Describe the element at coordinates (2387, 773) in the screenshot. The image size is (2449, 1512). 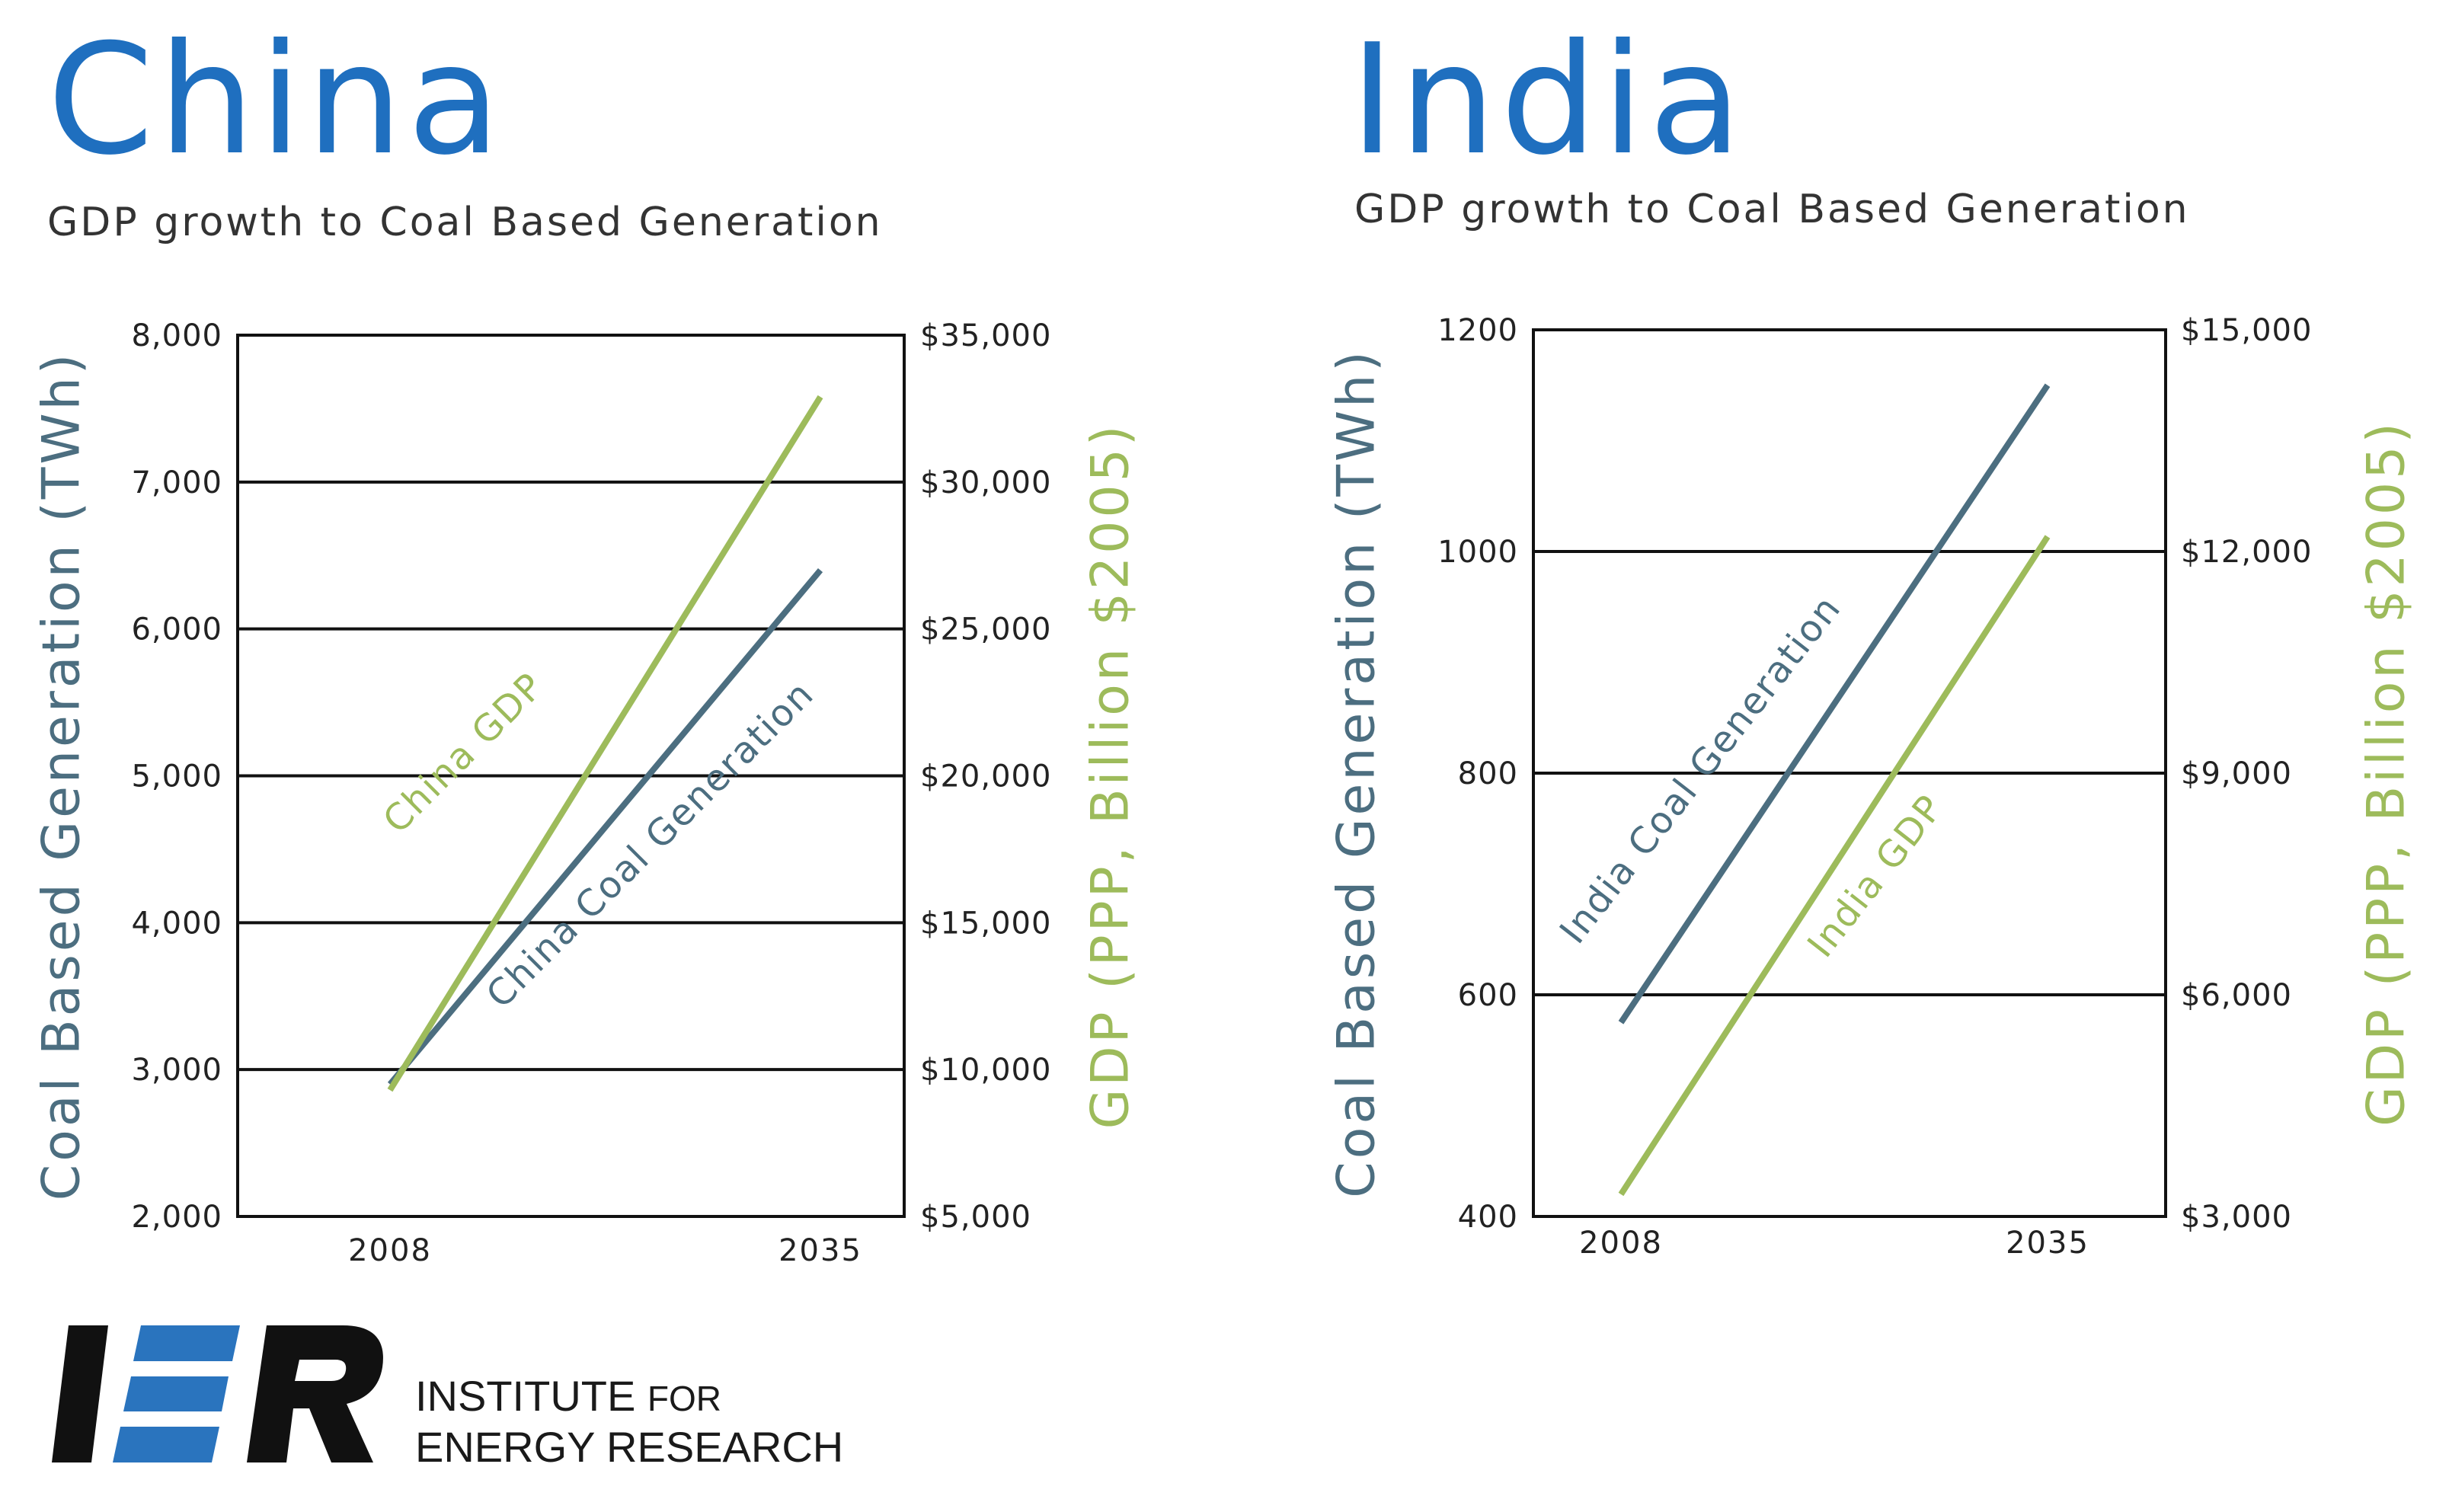
I see `india-y2-axis-title: GDP (PPP, Billion $2005)` at that location.